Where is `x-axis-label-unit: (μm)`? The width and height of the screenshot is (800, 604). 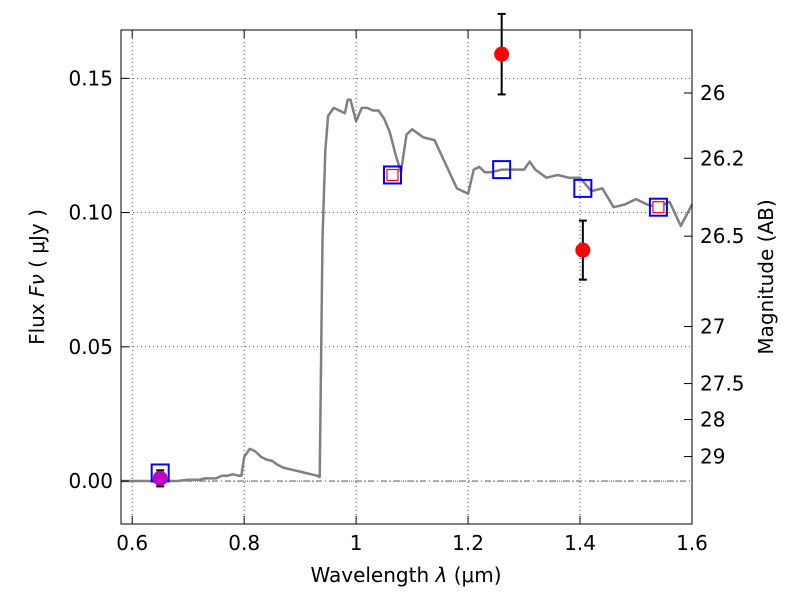
x-axis-label-unit: (μm) is located at coordinates (478, 575).